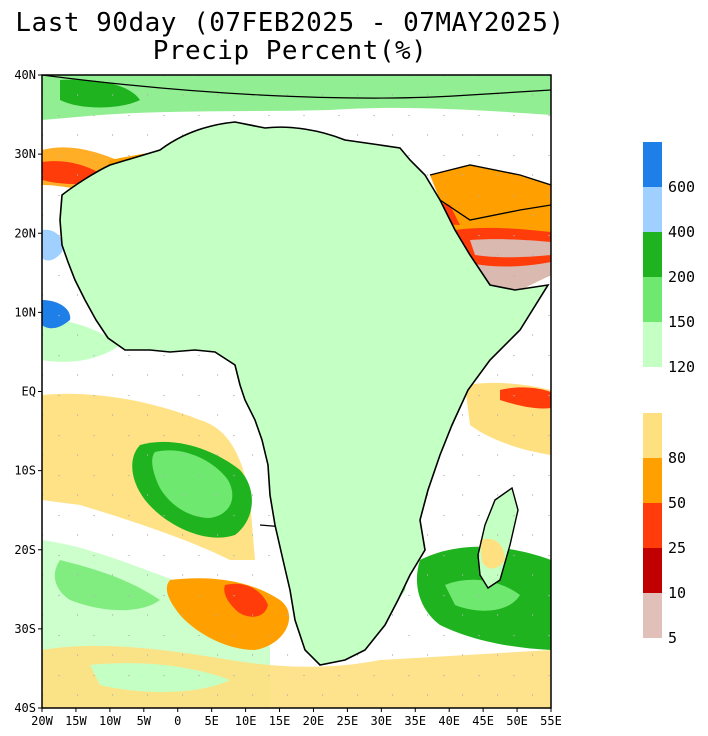  I want to click on madagascar-coast, so click(498, 537).